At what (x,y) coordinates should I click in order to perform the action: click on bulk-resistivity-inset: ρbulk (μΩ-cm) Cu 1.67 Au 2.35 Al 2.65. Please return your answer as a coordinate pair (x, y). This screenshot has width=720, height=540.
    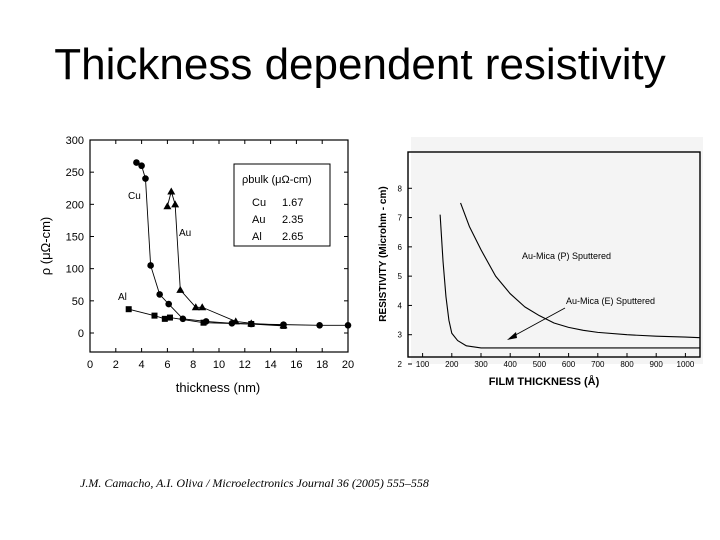
    Looking at the image, I should click on (282, 205).